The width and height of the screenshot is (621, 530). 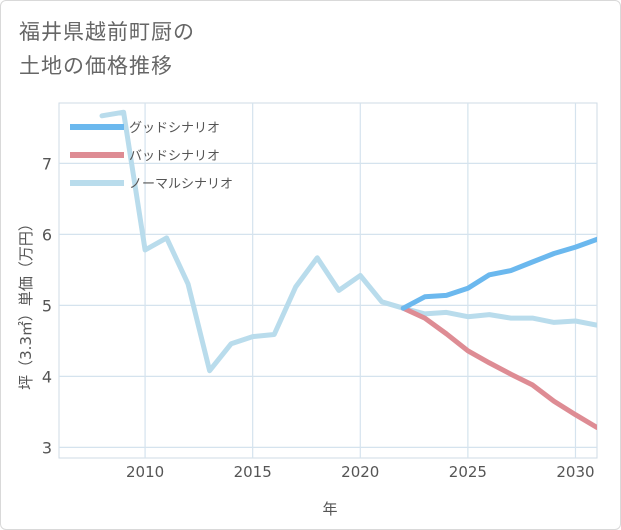 What do you see at coordinates (47, 376) in the screenshot?
I see `y-tick-label: 4` at bounding box center [47, 376].